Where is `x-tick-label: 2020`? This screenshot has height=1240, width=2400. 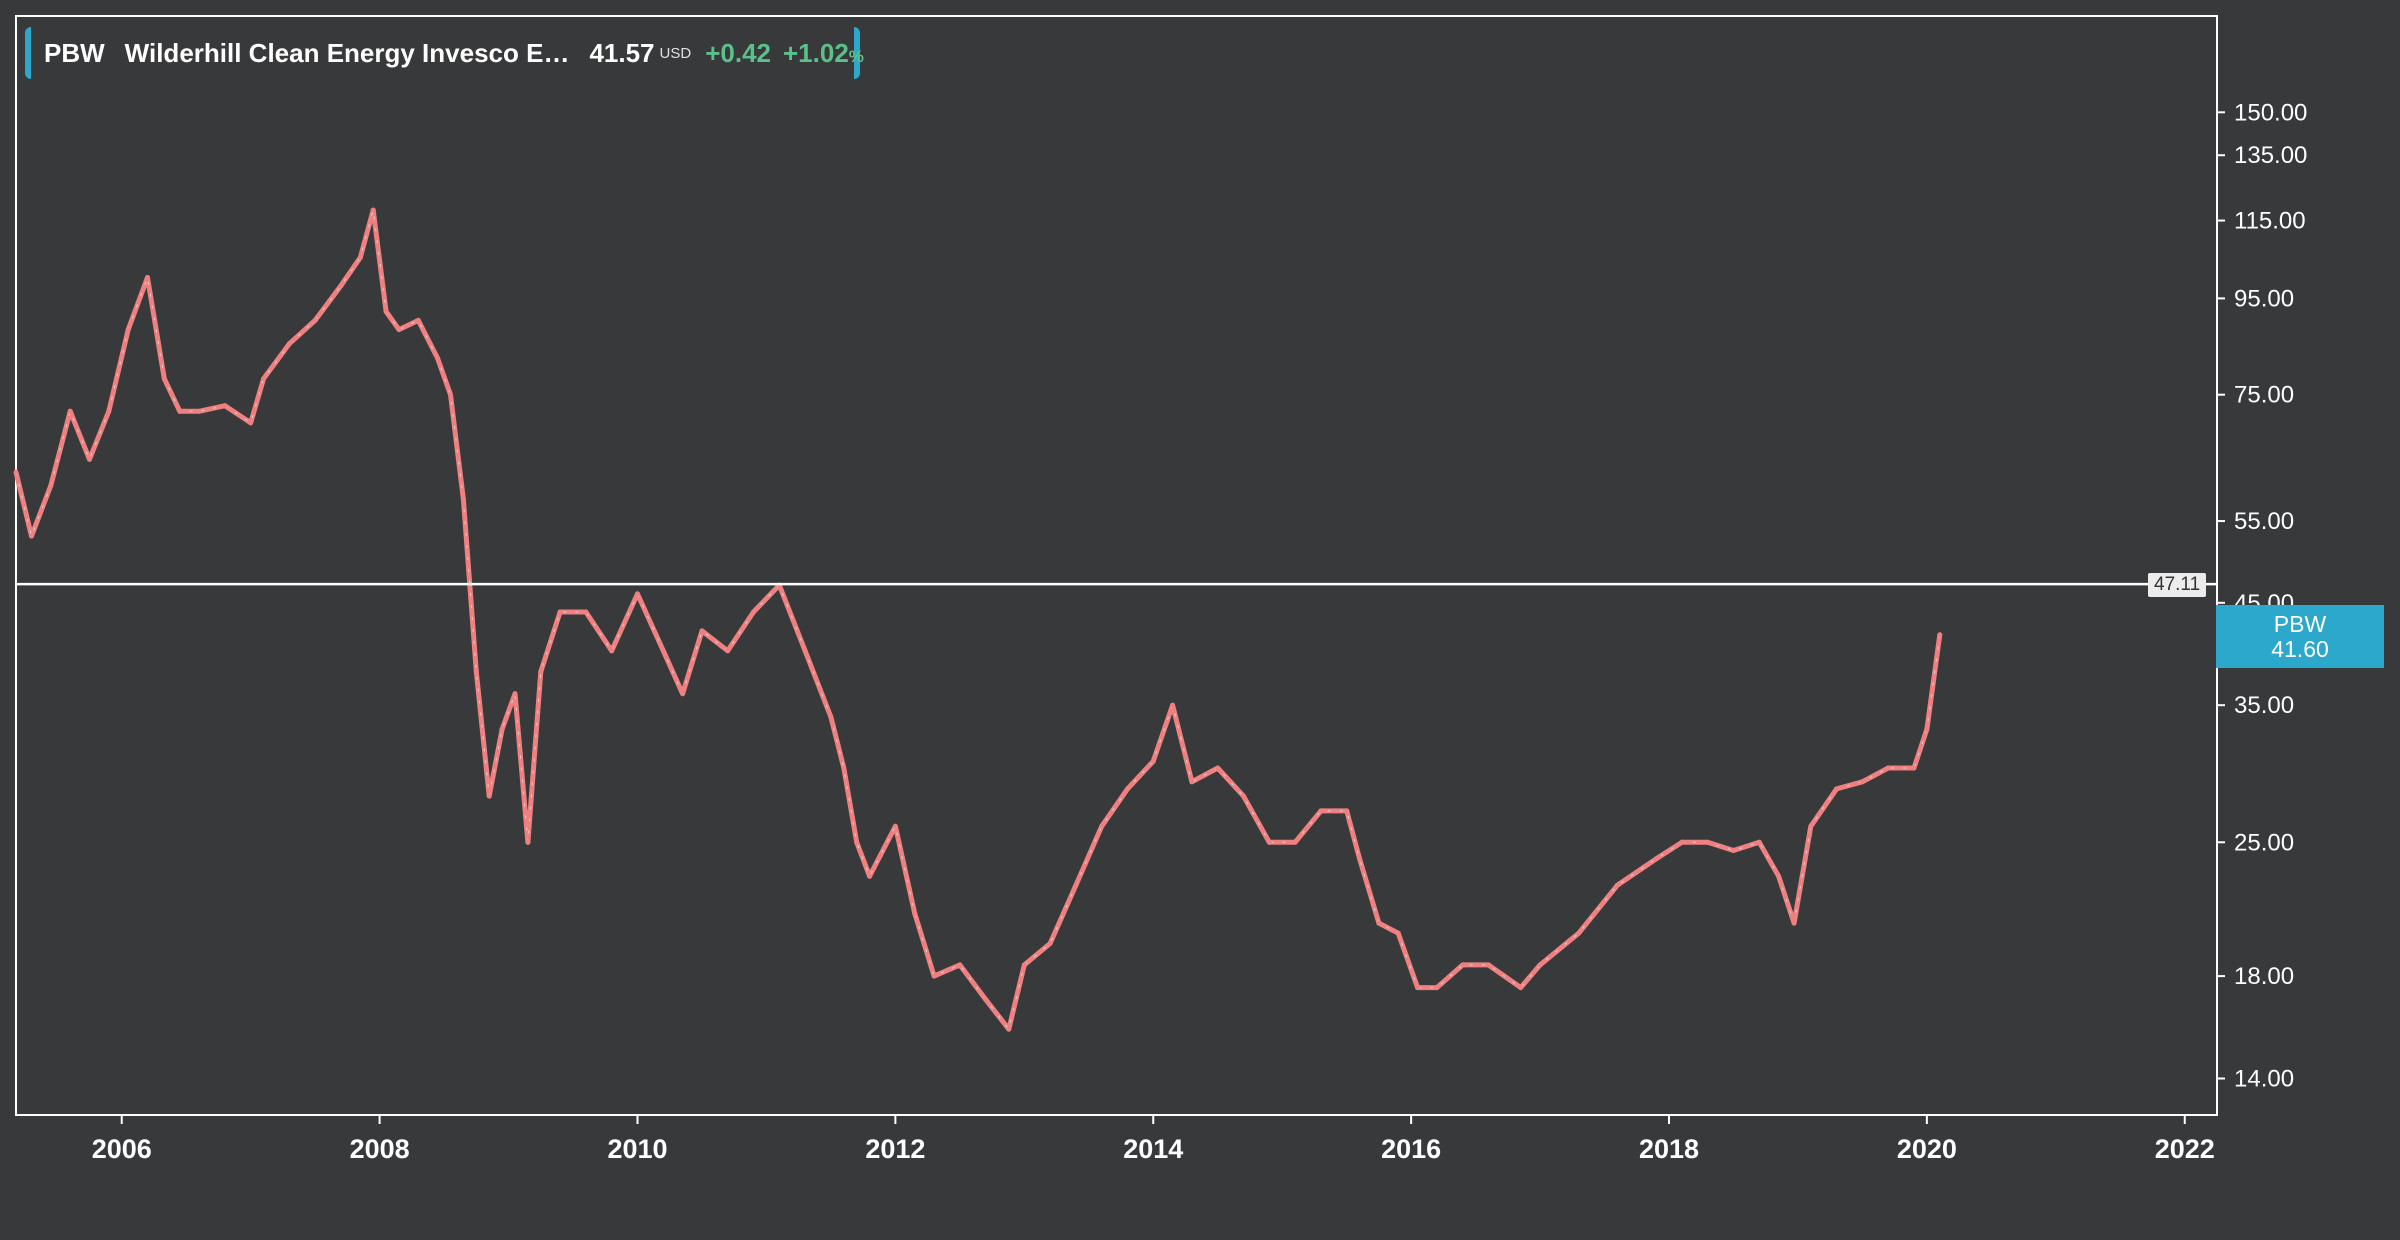
x-tick-label: 2020 is located at coordinates (1927, 1149).